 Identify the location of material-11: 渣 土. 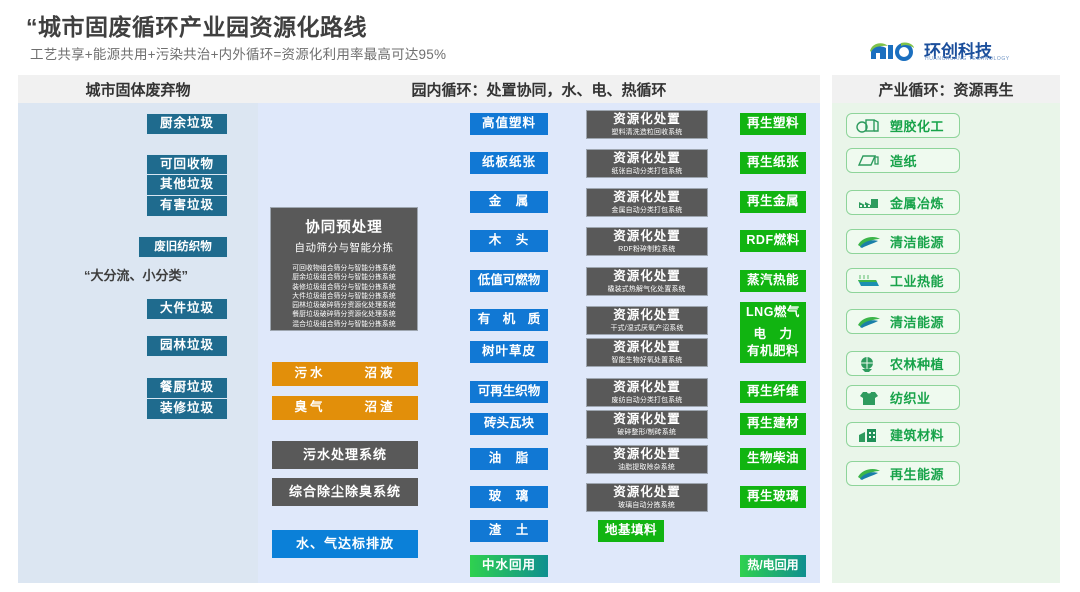
(509, 531).